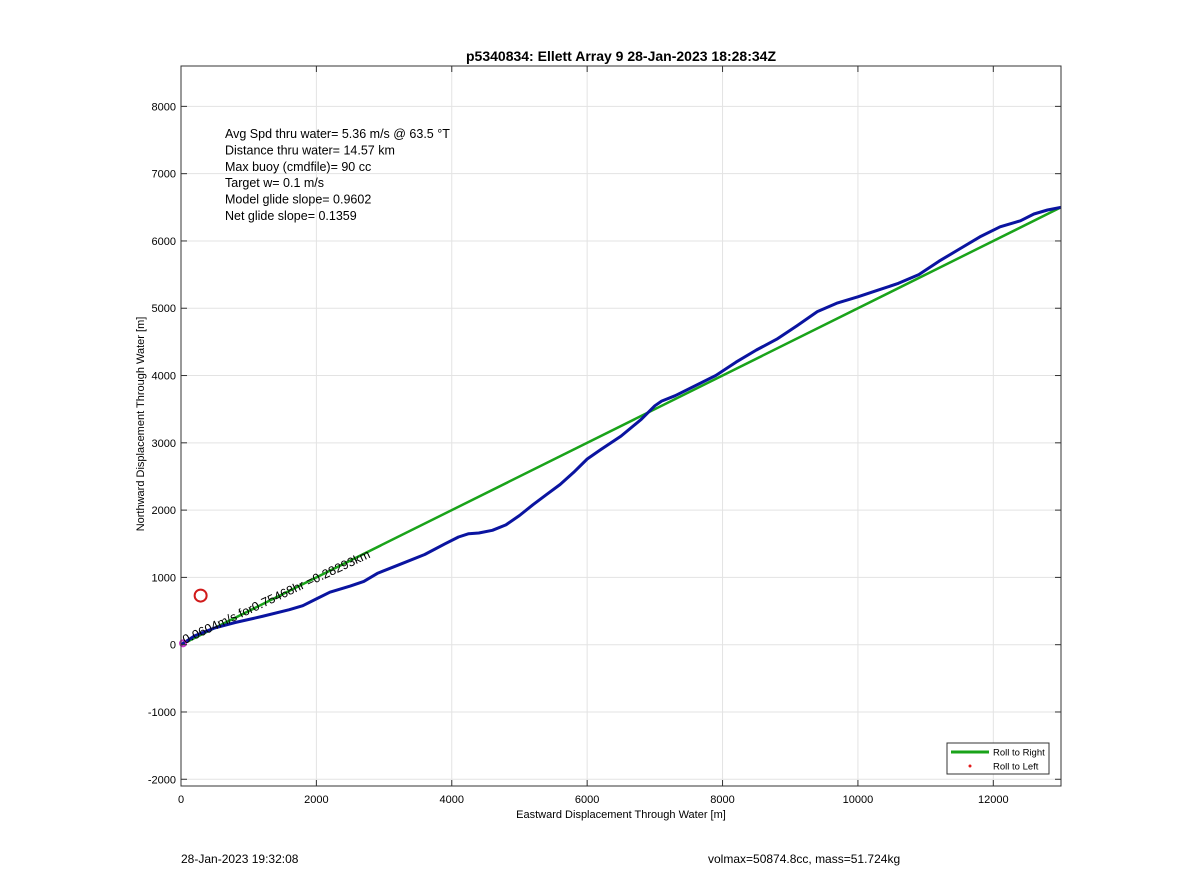  What do you see at coordinates (291, 216) in the screenshot?
I see `info-line: Net glide slope= 0.1359` at bounding box center [291, 216].